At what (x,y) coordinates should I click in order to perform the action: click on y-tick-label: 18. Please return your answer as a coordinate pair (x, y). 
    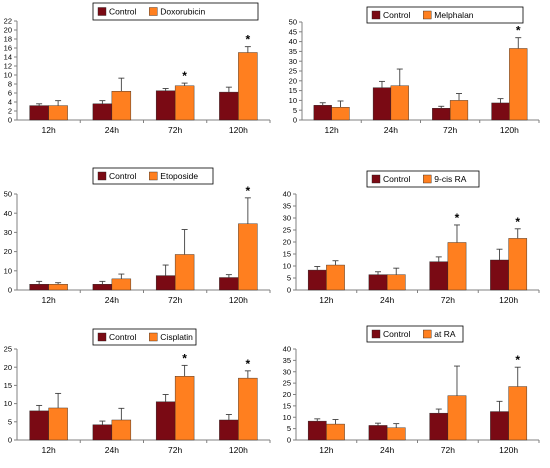
    Looking at the image, I should click on (8, 39).